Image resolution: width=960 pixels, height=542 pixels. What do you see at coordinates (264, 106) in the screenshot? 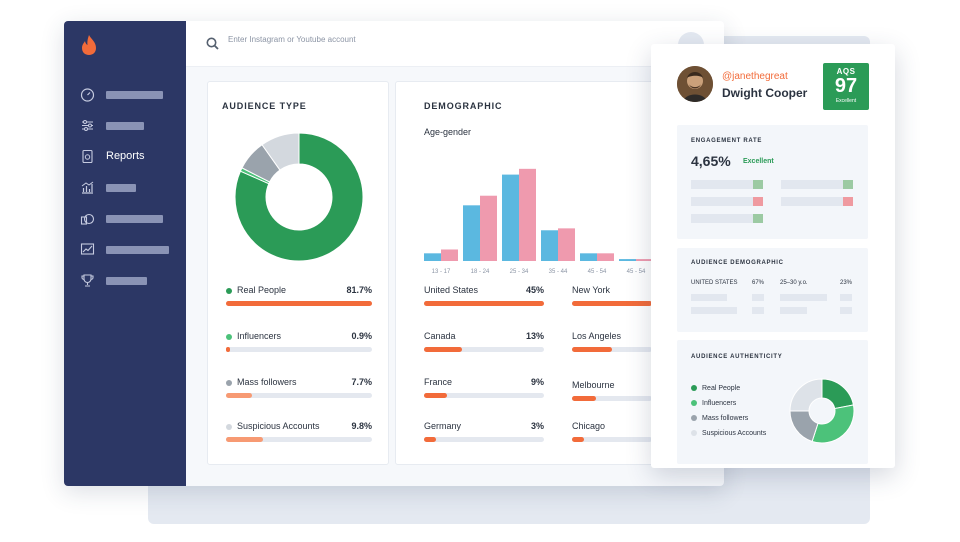
I see `panel-title: AUDIENCE TYPE` at bounding box center [264, 106].